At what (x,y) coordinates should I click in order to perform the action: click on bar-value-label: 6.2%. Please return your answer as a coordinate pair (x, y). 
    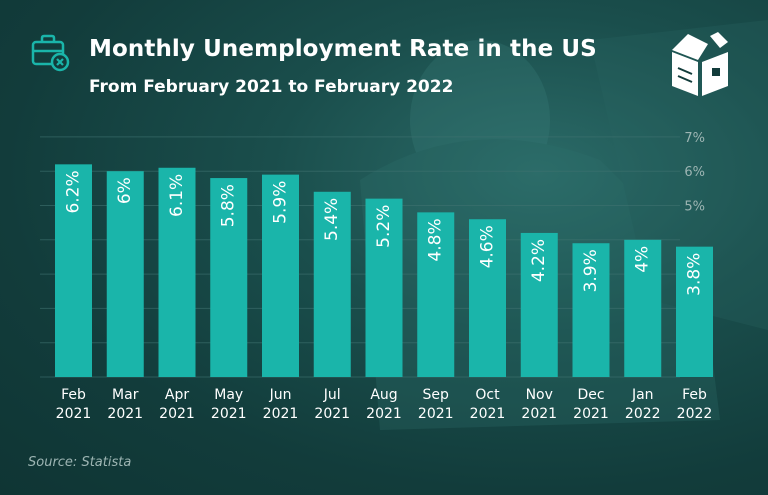
    Looking at the image, I should click on (74, 191).